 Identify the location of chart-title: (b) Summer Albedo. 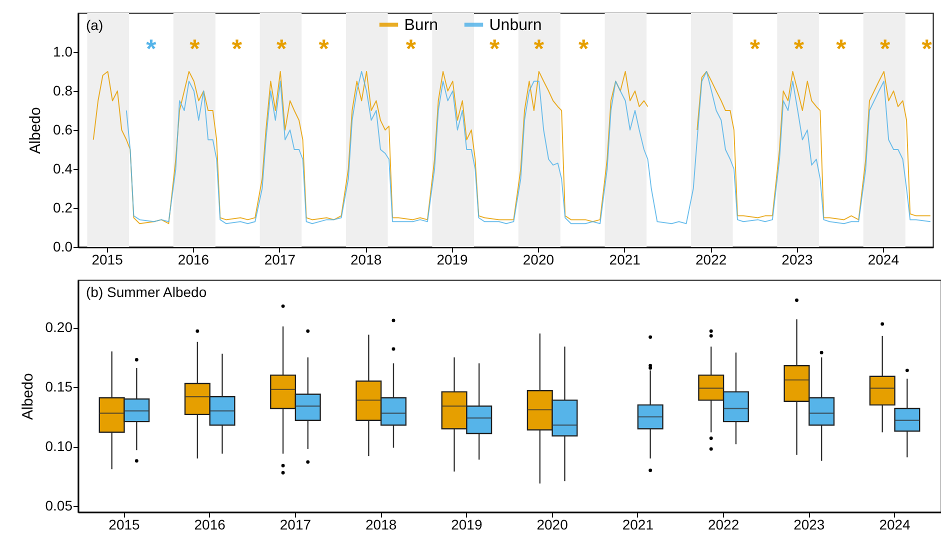
(146, 292).